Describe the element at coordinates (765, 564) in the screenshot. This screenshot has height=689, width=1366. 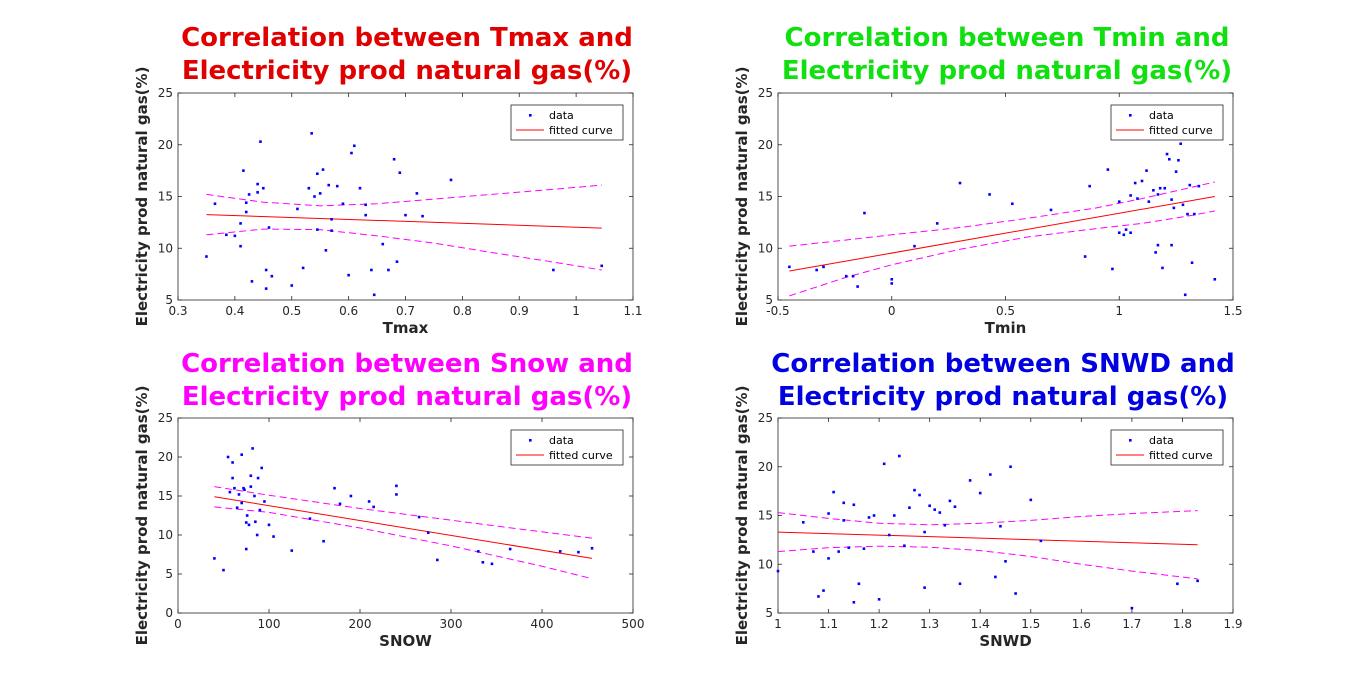
I see `y-tick-label: 10` at that location.